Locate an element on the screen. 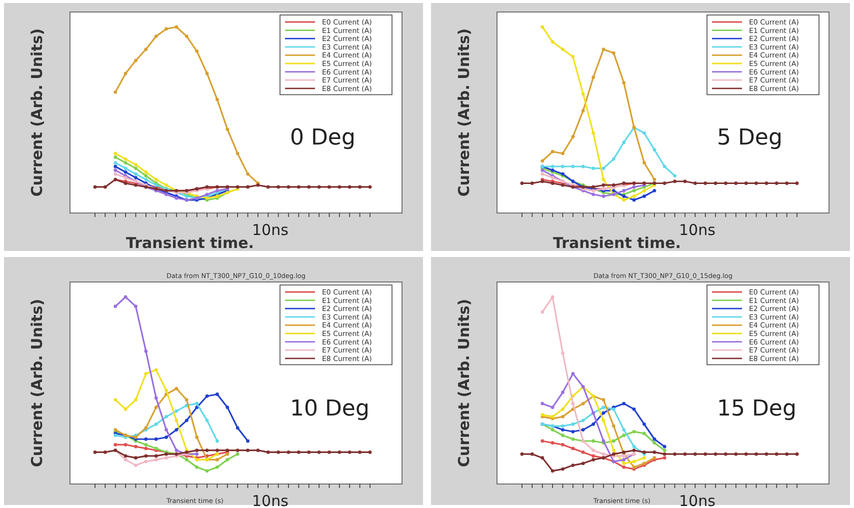 This screenshot has height=508, width=854. annotation: 15 Deg is located at coordinates (756, 409).